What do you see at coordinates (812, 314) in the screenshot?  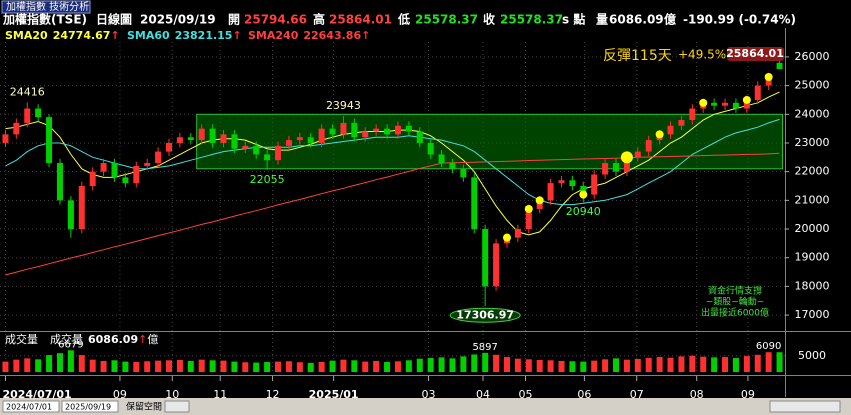 I see `y-tick-label: 17000` at bounding box center [812, 314].